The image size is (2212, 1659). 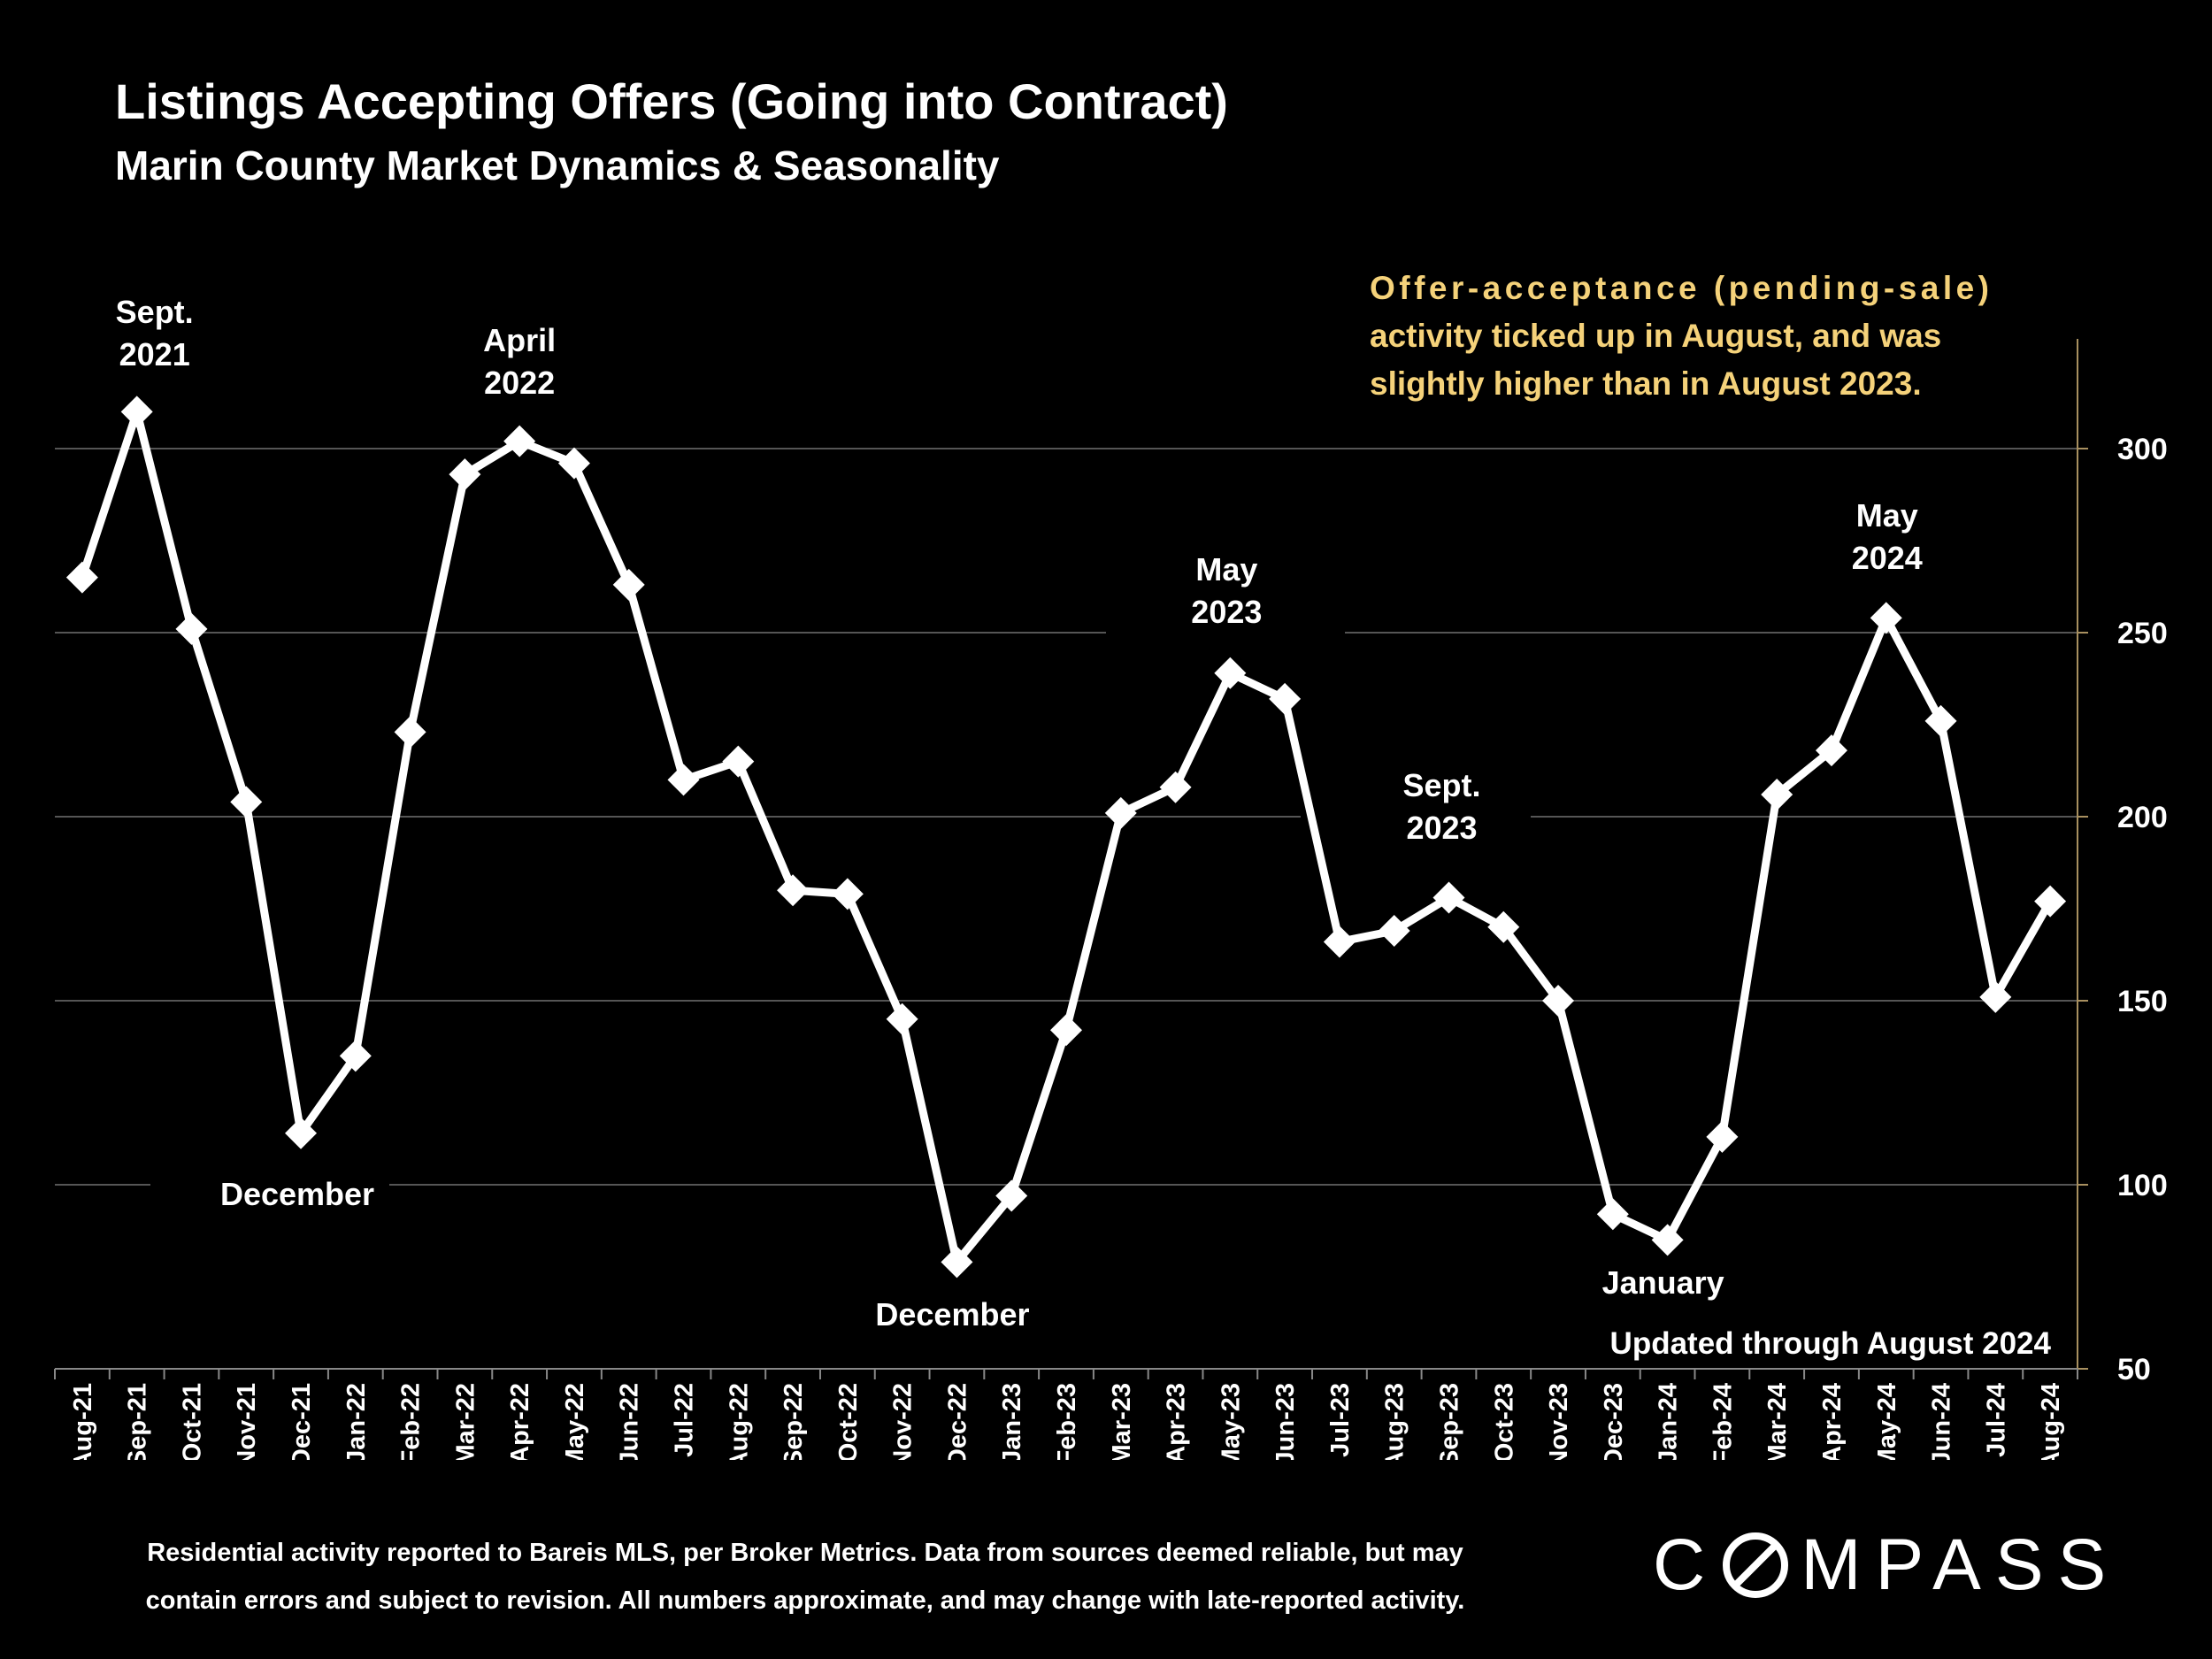 What do you see at coordinates (1723, 1422) in the screenshot?
I see `x-tick-label-Feb-24: Feb-24` at bounding box center [1723, 1422].